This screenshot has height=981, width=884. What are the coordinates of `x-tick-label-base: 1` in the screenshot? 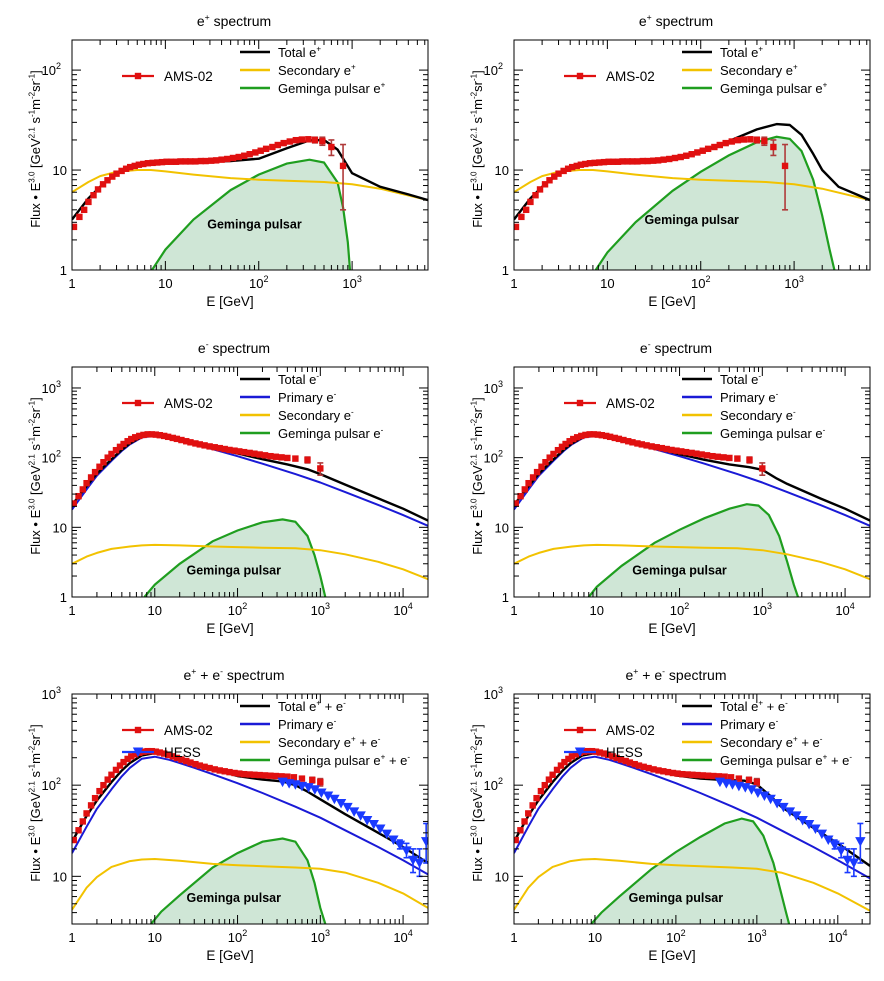 It's located at (513, 937).